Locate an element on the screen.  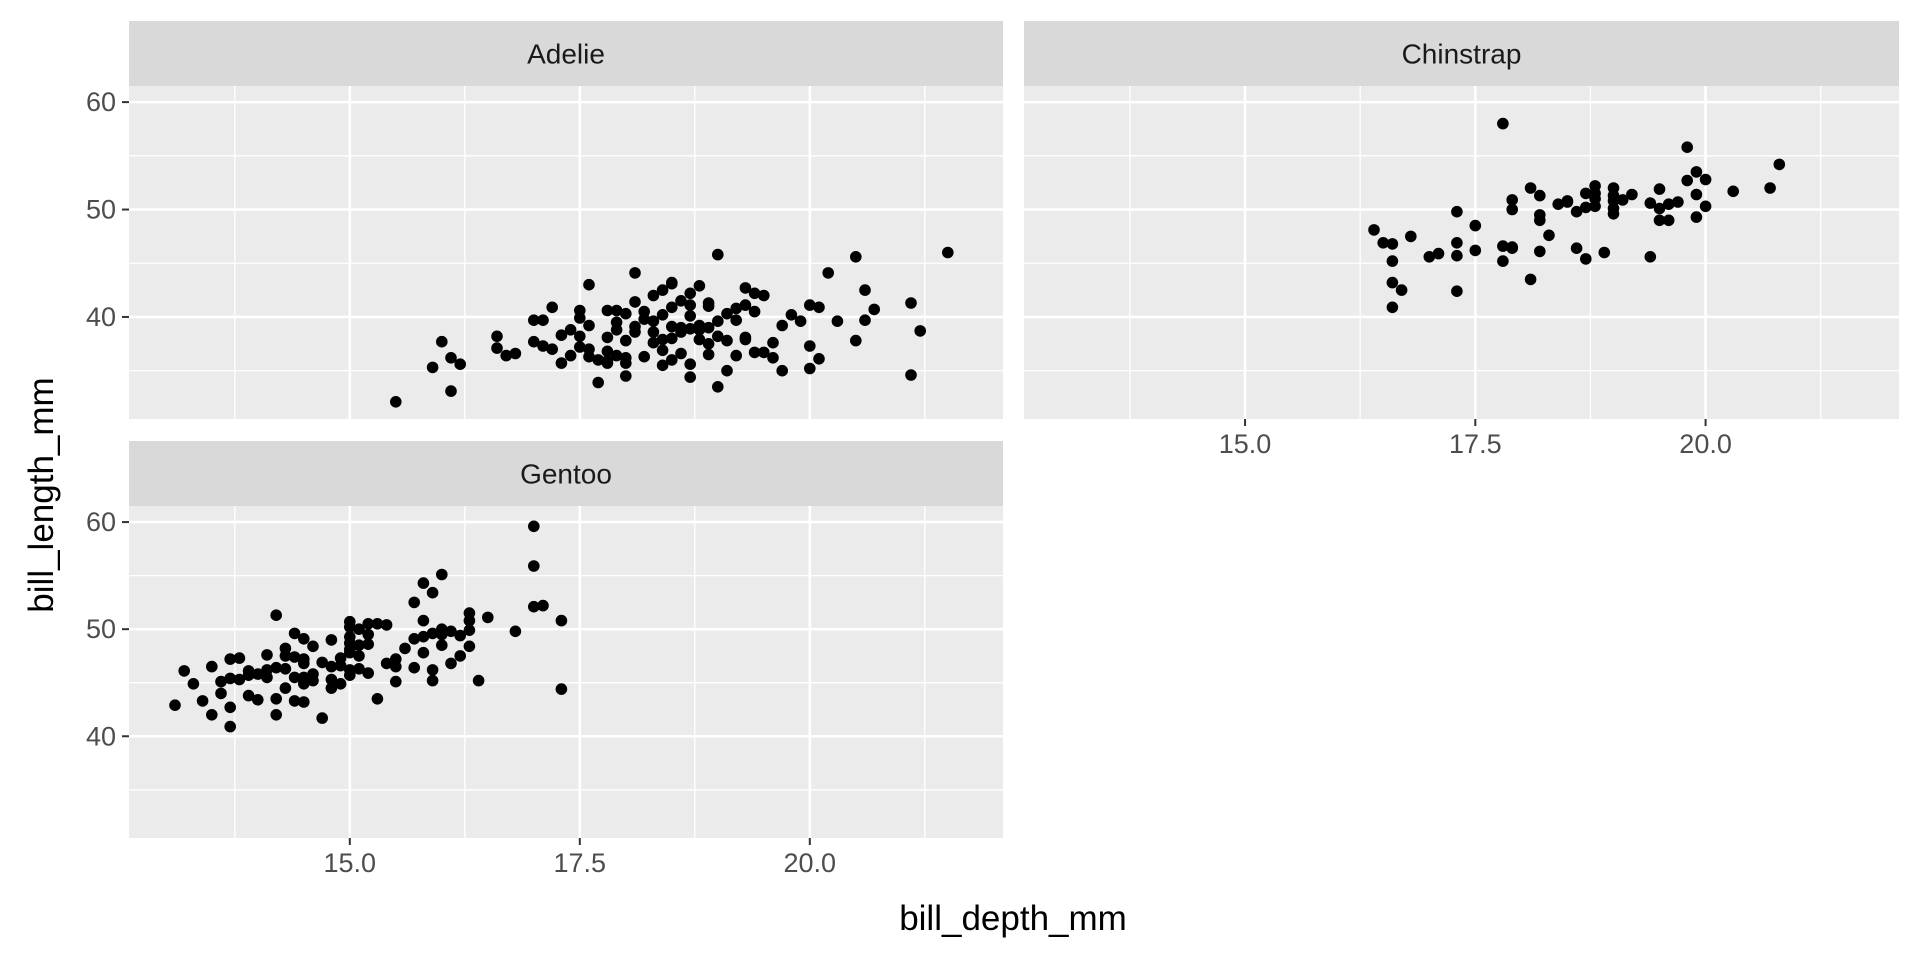
x-tick-label: 20.0 is located at coordinates (810, 863).